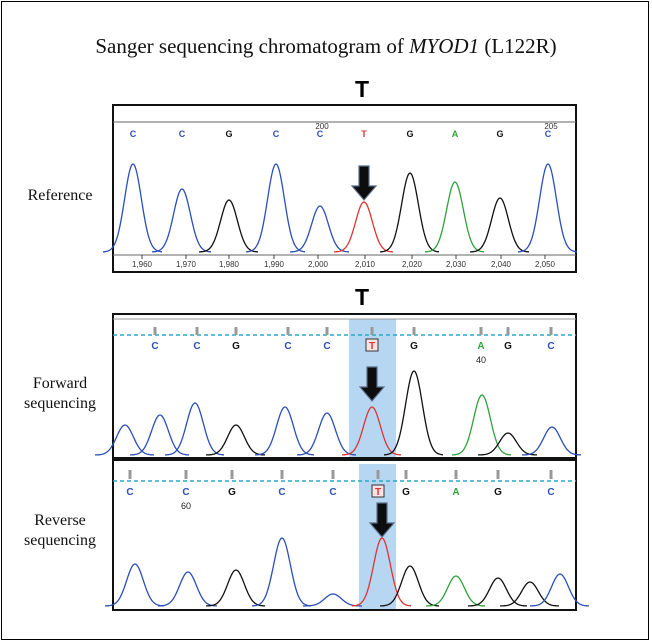 This screenshot has width=652, height=643. I want to click on forward-base-4: C, so click(287, 346).